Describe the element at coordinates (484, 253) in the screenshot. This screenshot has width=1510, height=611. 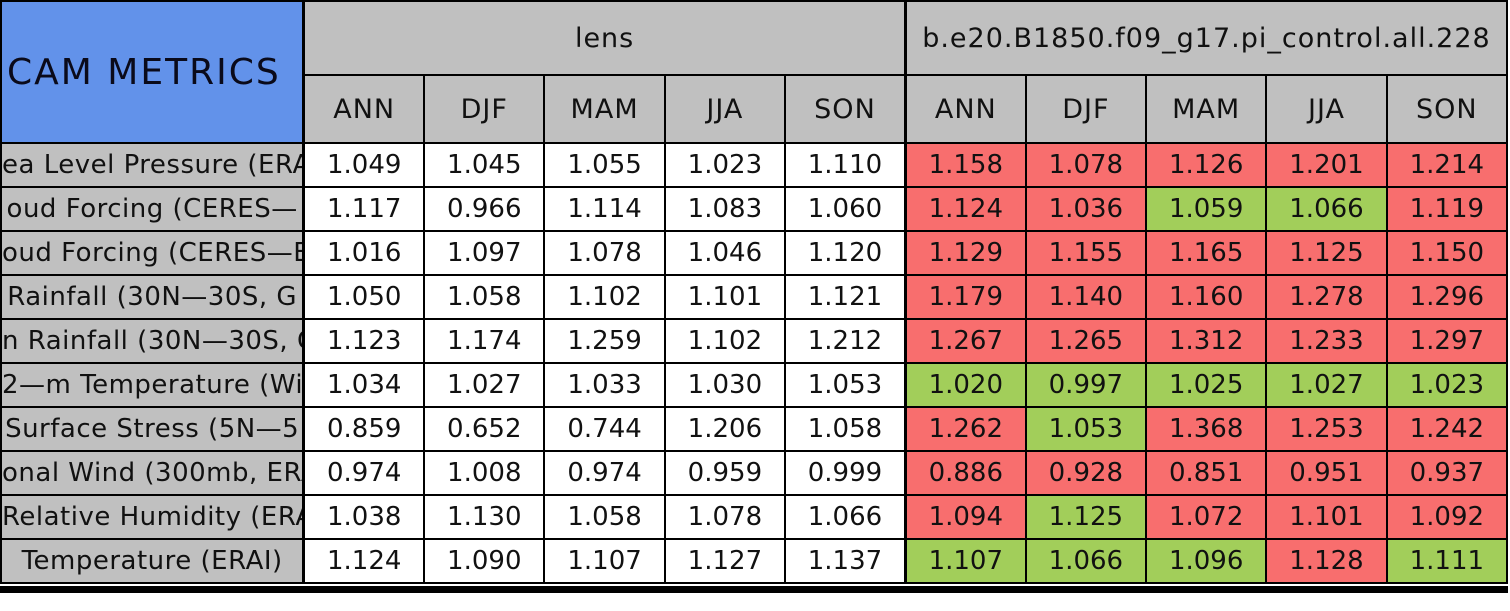
I see `lens-value-cell: 1.097` at that location.